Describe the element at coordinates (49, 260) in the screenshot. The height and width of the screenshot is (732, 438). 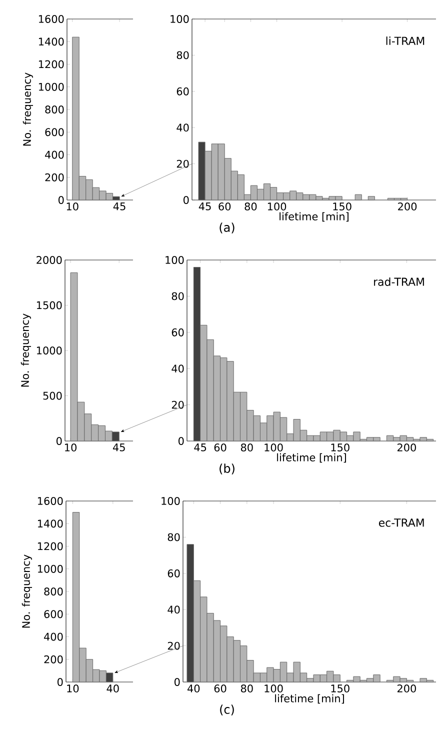
I see `y-tick-label: 2000` at that location.